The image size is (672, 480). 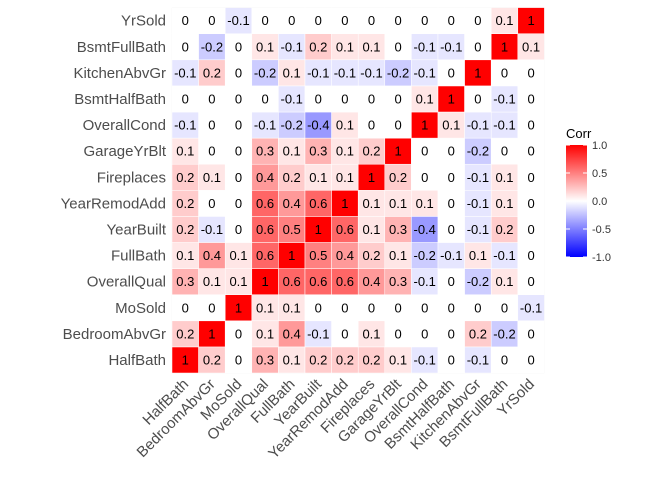 I want to click on cell-value-label: 0.6, so click(x=265, y=255).